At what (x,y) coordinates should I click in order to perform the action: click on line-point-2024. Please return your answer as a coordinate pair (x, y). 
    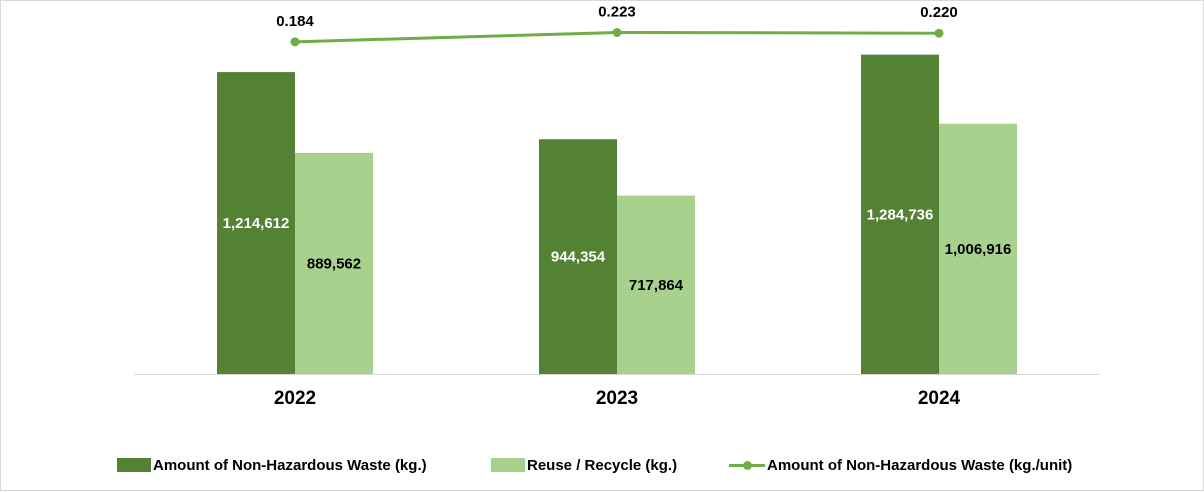
    Looking at the image, I should click on (939, 33).